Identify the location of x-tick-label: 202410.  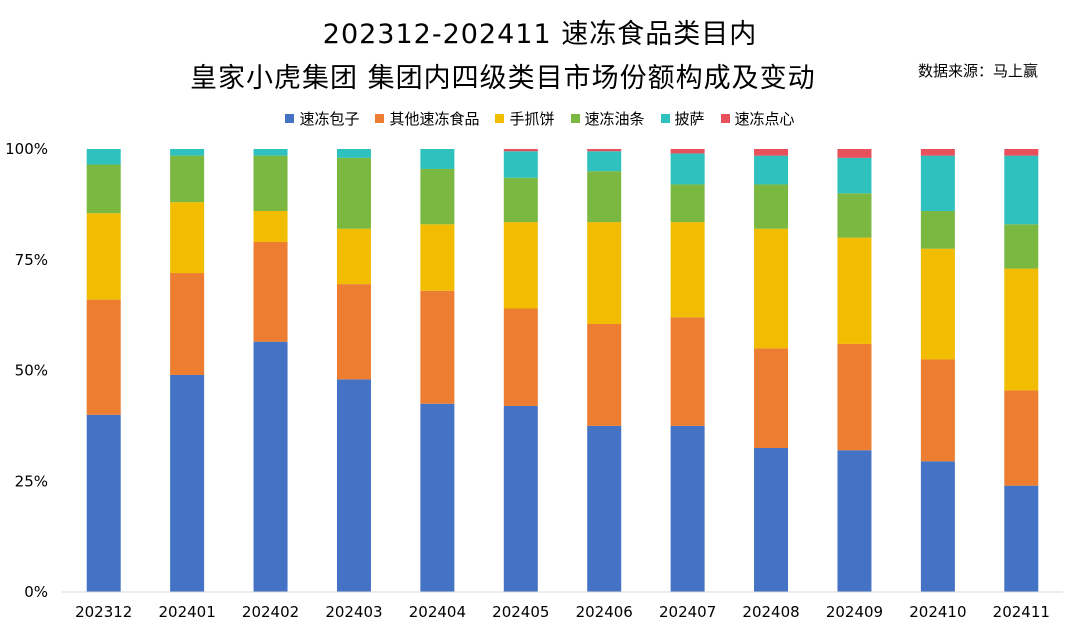
(937, 612).